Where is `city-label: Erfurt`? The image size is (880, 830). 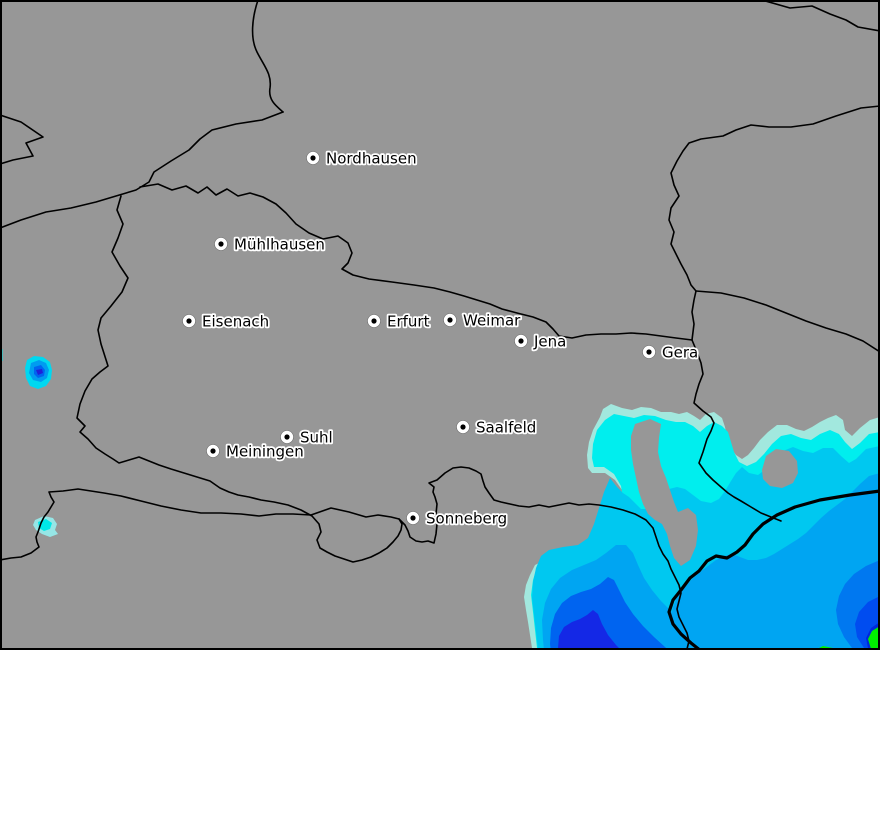
city-label: Erfurt is located at coordinates (408, 322).